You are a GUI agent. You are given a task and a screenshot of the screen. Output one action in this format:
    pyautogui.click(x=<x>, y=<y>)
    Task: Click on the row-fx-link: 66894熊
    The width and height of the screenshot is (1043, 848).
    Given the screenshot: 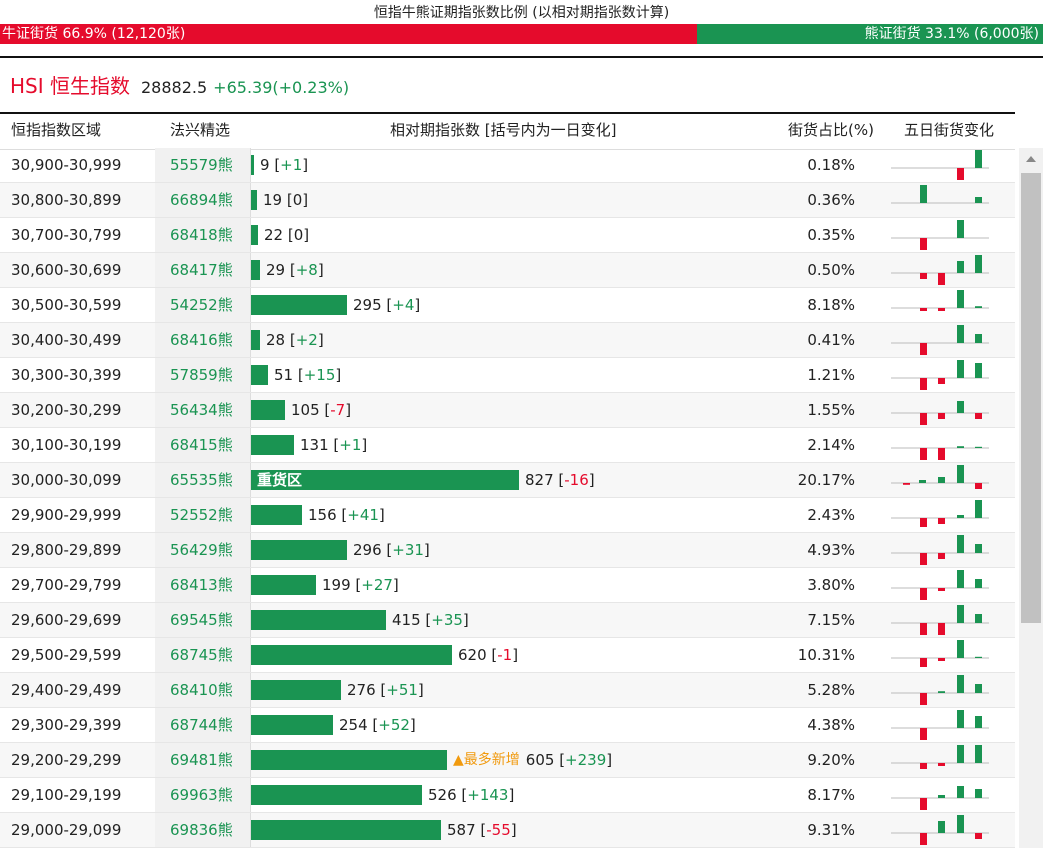 What is the action you would take?
    pyautogui.click(x=201, y=200)
    